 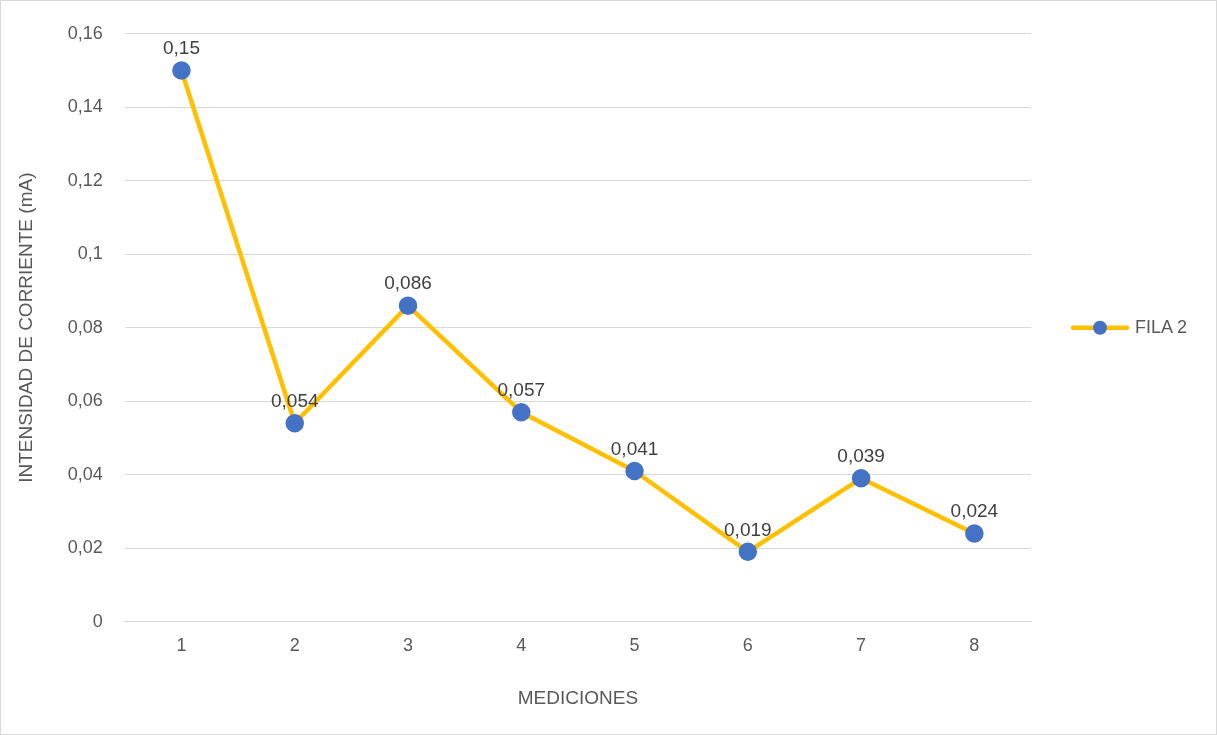 I want to click on y-tick-label: 0,14, so click(x=85, y=106).